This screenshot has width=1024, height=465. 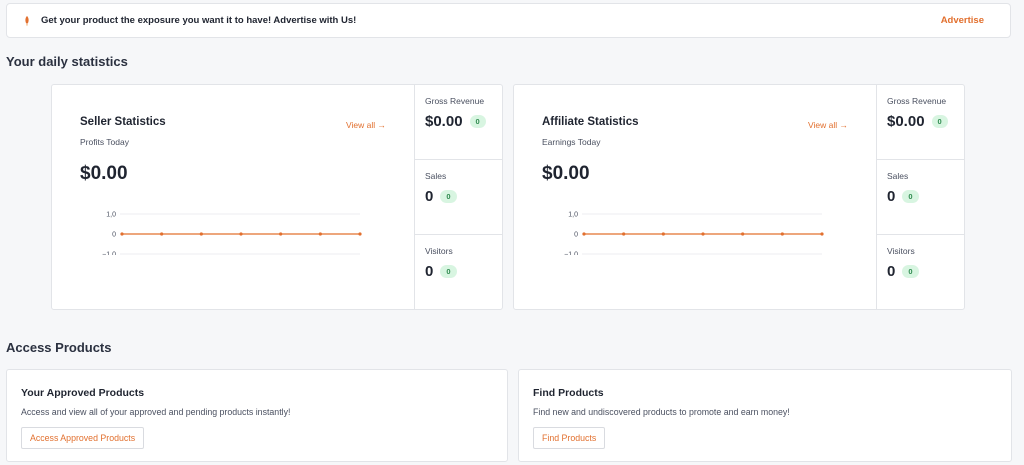 What do you see at coordinates (67, 61) in the screenshot?
I see `daily-statistics-heading: Your daily statistics` at bounding box center [67, 61].